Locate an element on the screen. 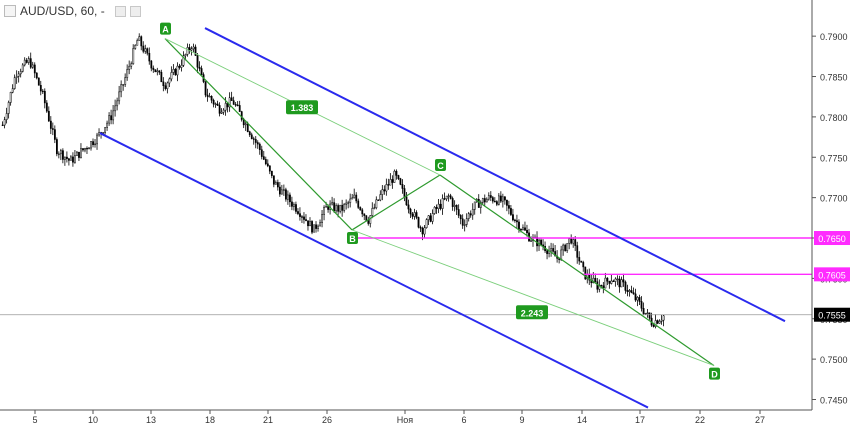 This screenshot has width=850, height=434. pattern-point-label: B is located at coordinates (352, 239).